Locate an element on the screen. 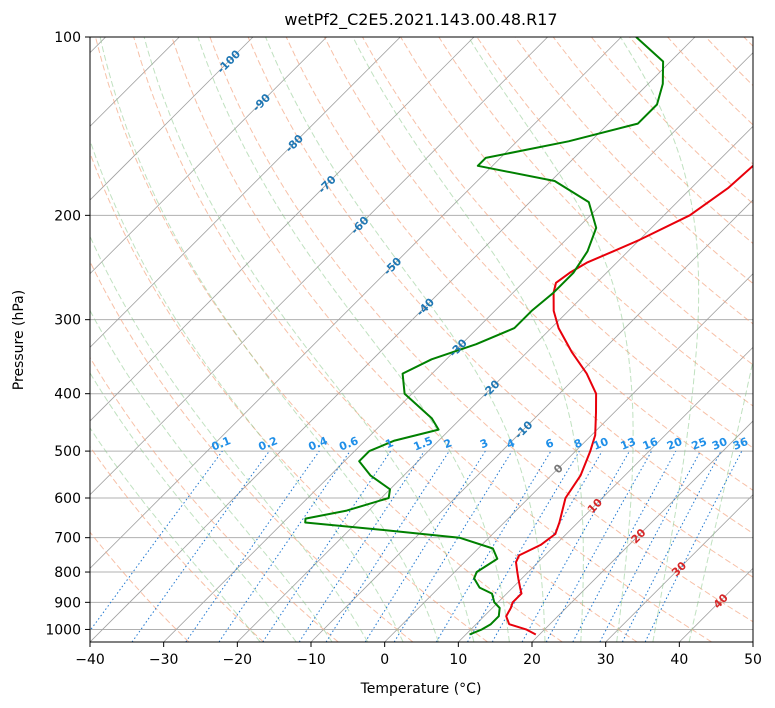  y-tick-label: 300 is located at coordinates (67, 321).